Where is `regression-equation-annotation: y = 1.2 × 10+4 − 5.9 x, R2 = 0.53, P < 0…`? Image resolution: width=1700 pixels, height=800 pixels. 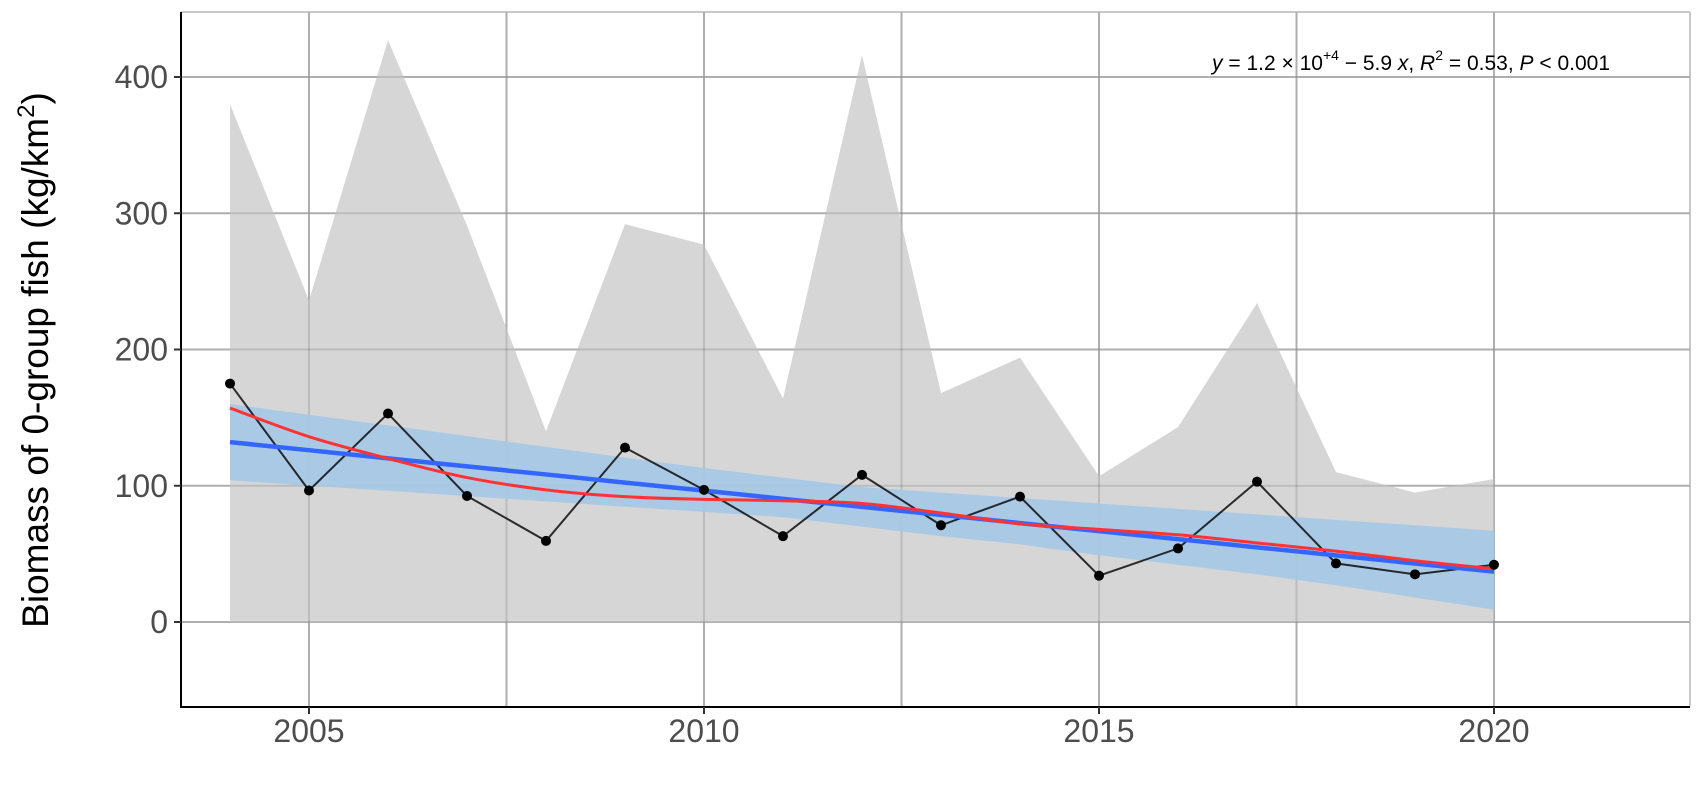
regression-equation-annotation: y = 1.2 × 10+4 − 5.9 x, R2 = 0.53, P < 0… is located at coordinates (1410, 61).